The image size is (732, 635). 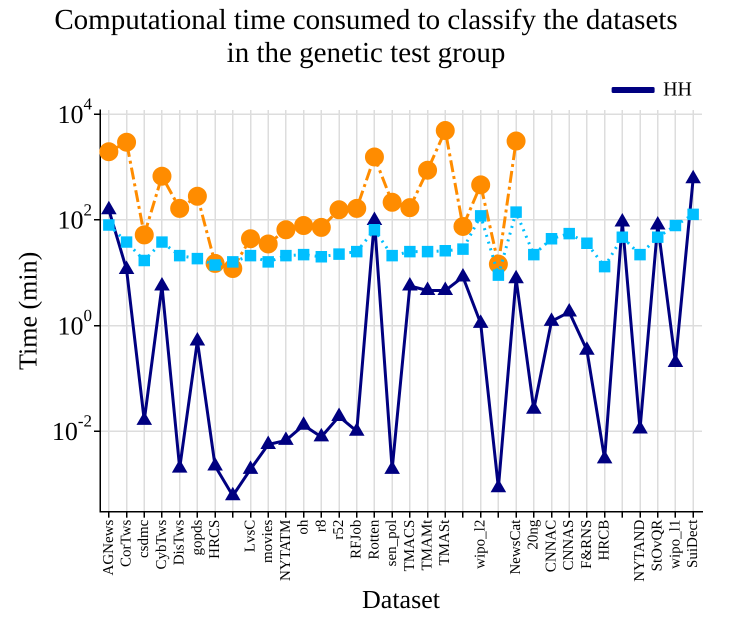 What do you see at coordinates (551, 546) in the screenshot?
I see `x-tick-label: CNNAC` at bounding box center [551, 546].